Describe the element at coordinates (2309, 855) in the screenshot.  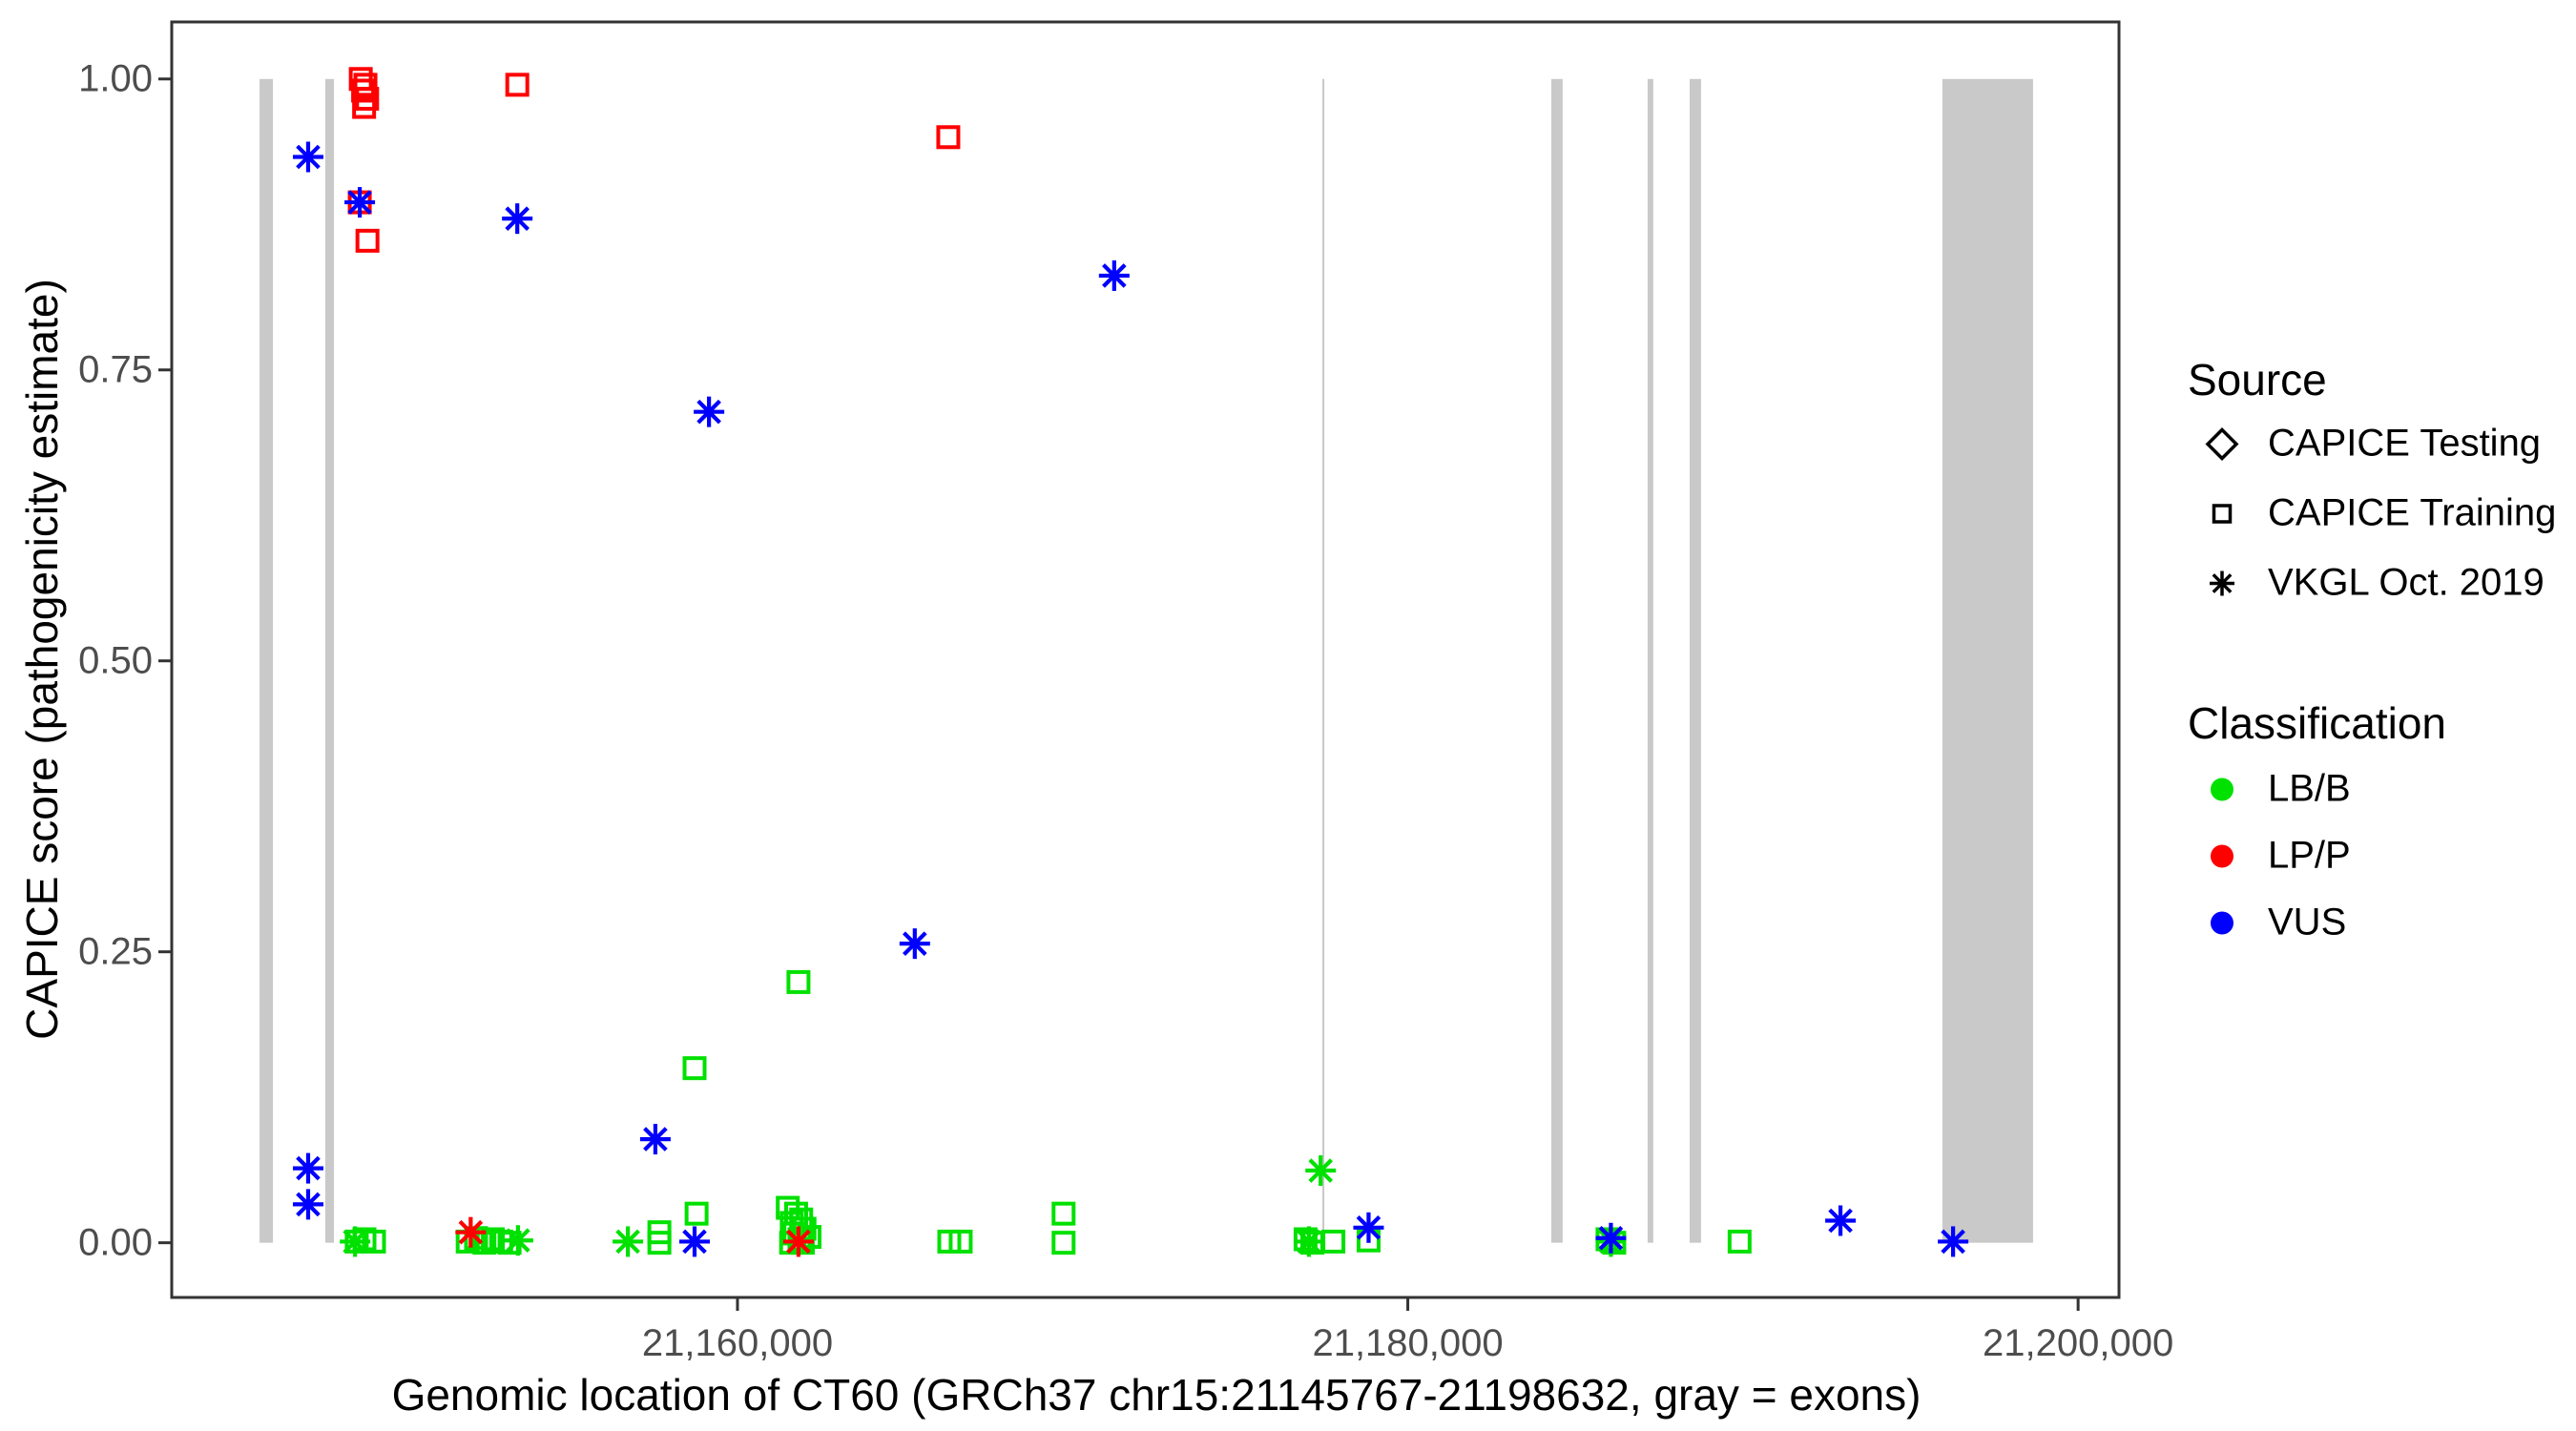
I see `legend-label: LP/P` at that location.